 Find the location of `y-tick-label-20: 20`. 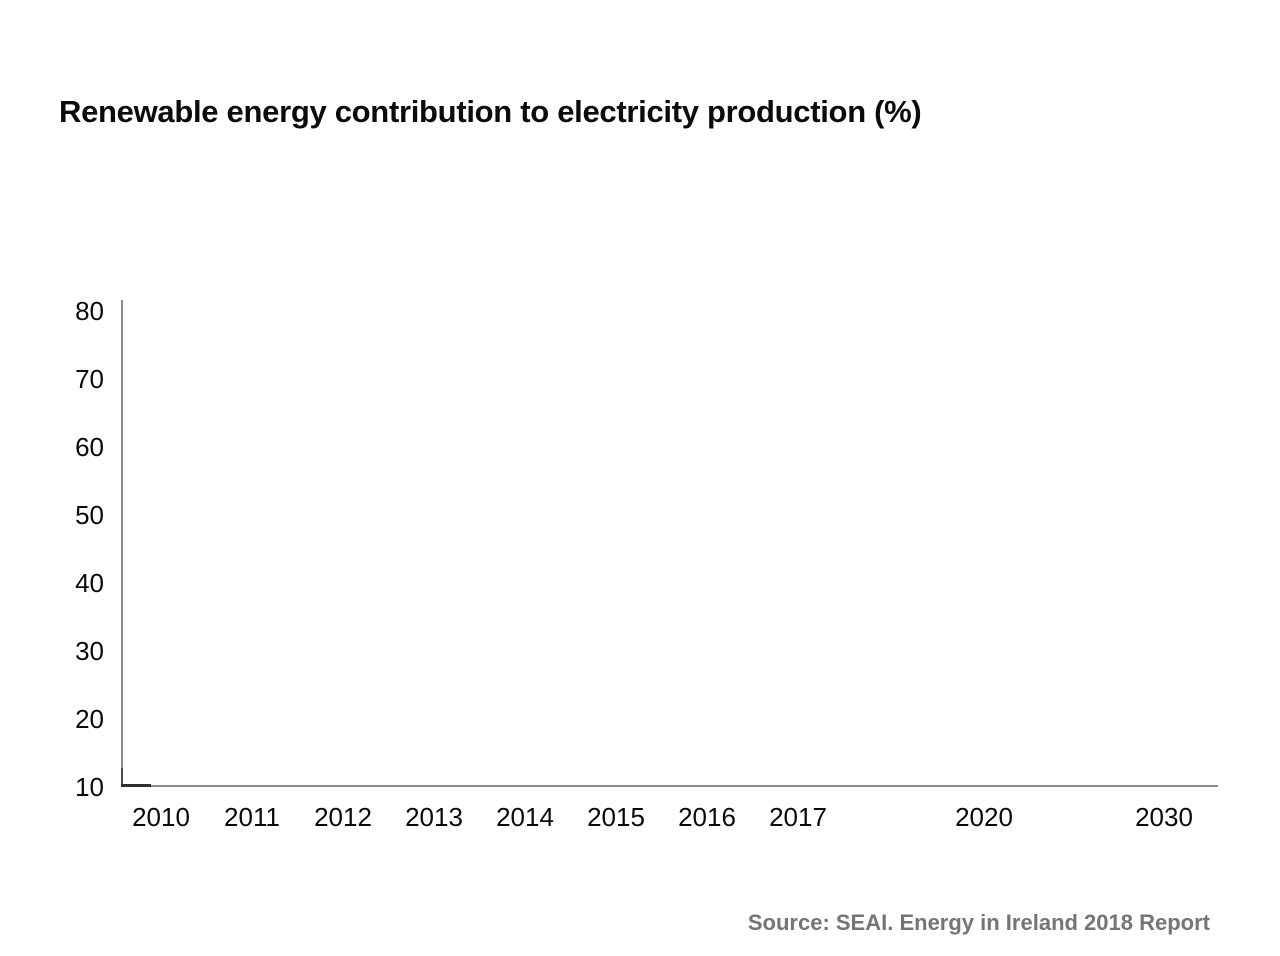

y-tick-label-20: 20 is located at coordinates (89, 719).